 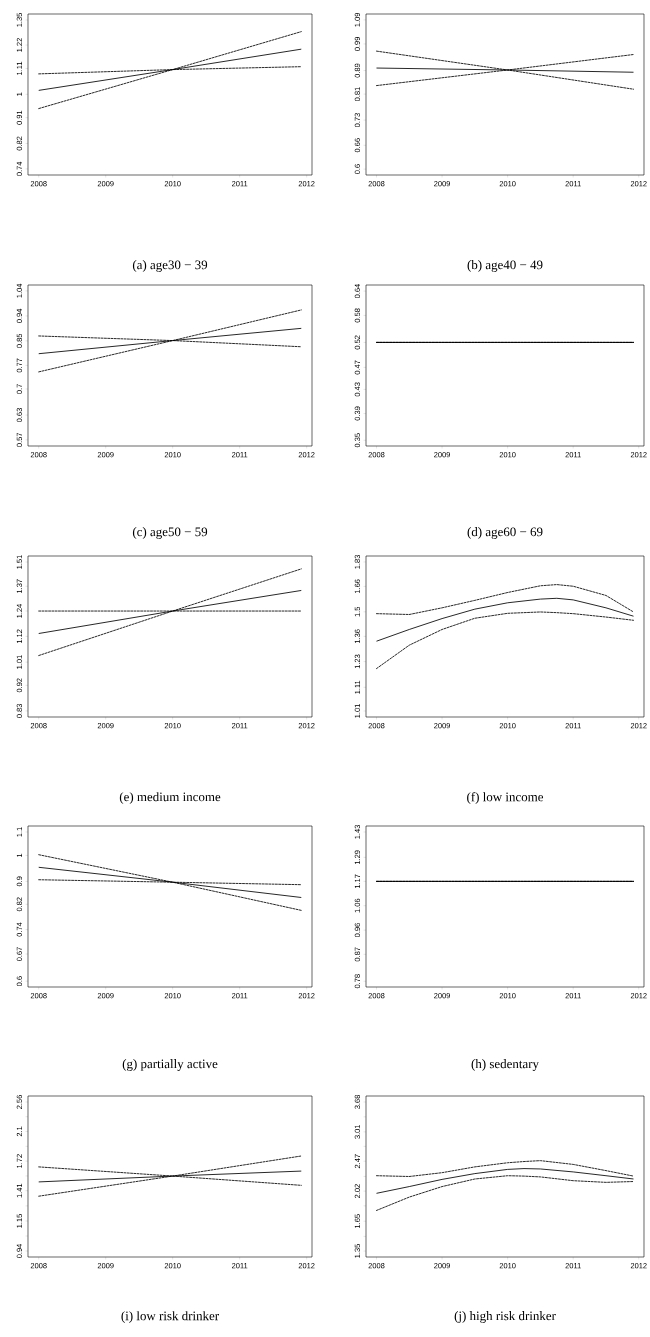 What do you see at coordinates (504, 798) in the screenshot?
I see `text: (f) low income` at bounding box center [504, 798].